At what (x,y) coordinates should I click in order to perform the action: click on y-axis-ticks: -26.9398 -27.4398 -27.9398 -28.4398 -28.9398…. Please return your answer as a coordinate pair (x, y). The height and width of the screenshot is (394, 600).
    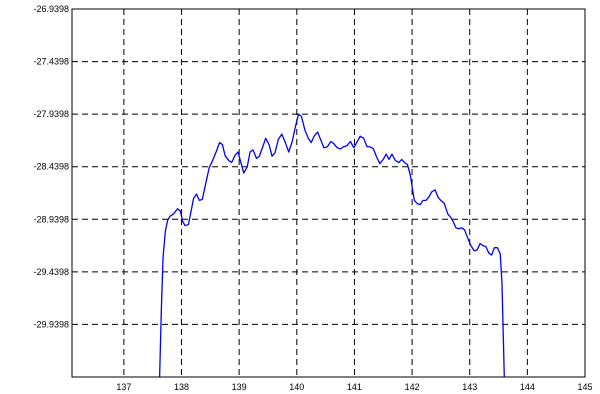
    Looking at the image, I should click on (51, 166).